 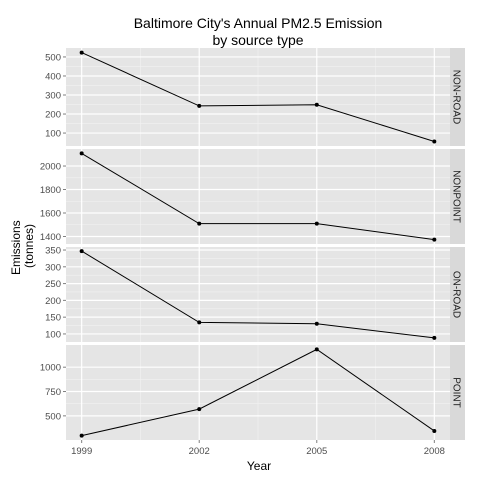 I want to click on y-tick-label: 400, so click(x=53, y=76).